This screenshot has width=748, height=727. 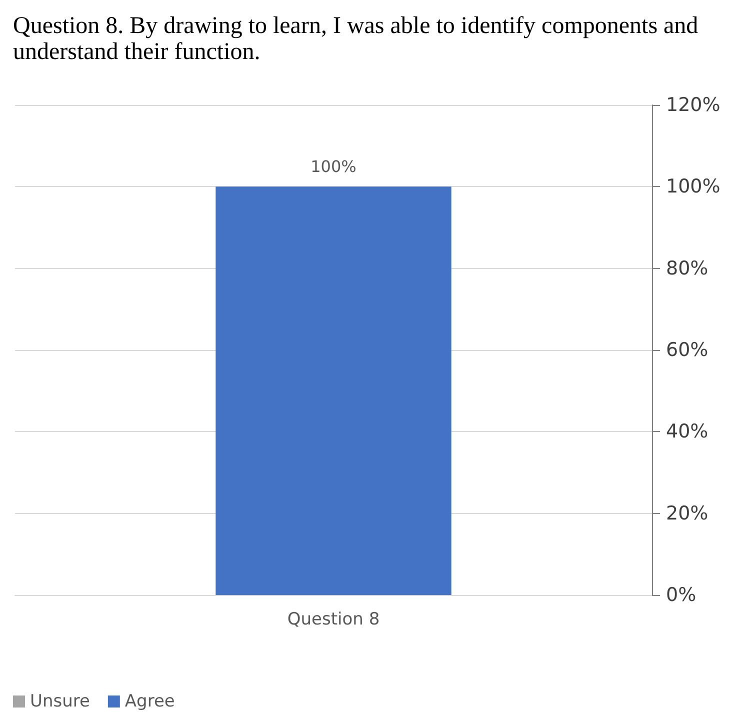 I want to click on y-tick-label: 100%, so click(x=693, y=187).